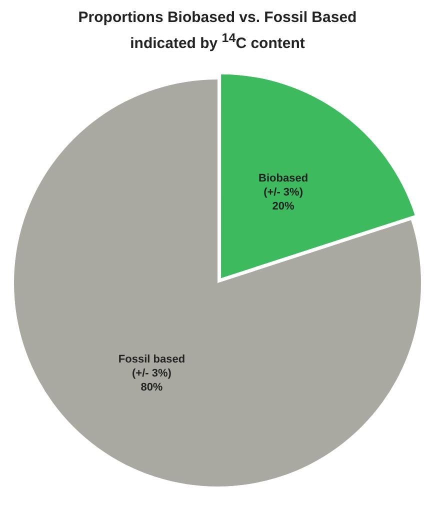 This screenshot has width=435, height=506. What do you see at coordinates (152, 381) in the screenshot?
I see `data-label: (+/- 3%) 80%` at bounding box center [152, 381].